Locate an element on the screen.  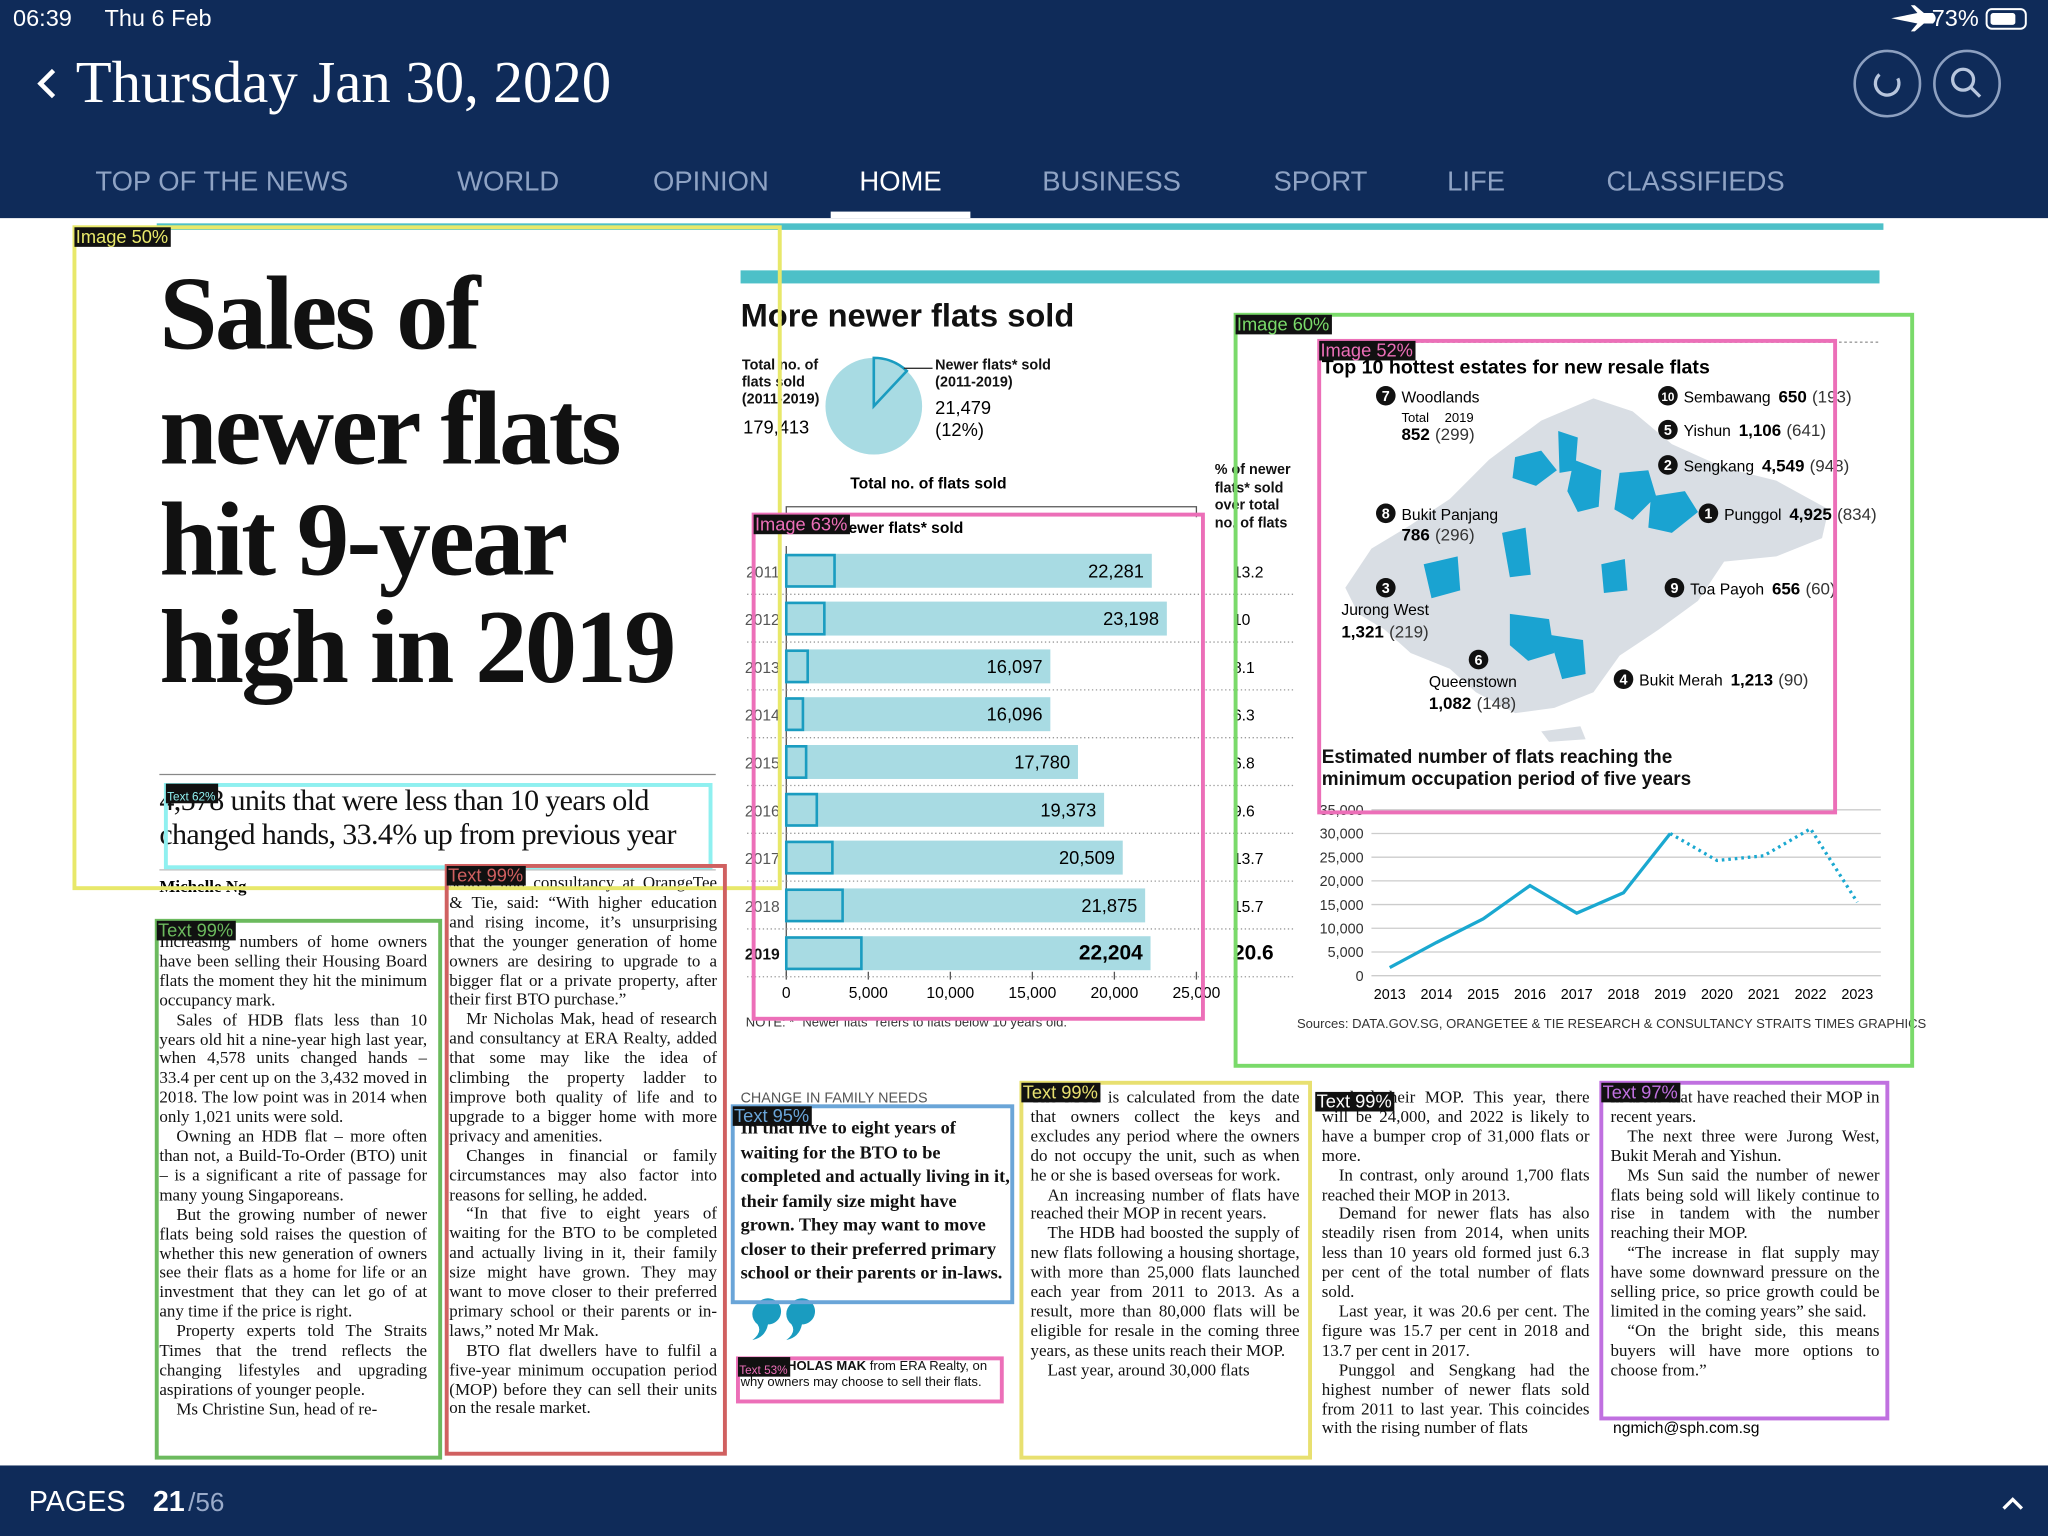
map-key: Total is located at coordinates (1415, 417).